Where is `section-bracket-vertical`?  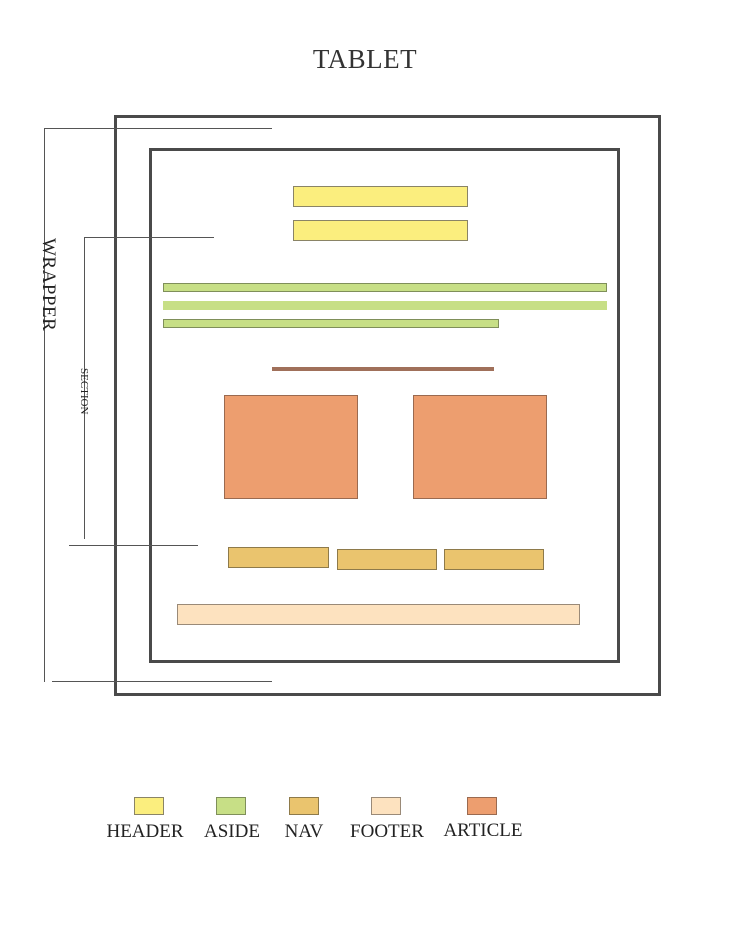
section-bracket-vertical is located at coordinates (84, 388).